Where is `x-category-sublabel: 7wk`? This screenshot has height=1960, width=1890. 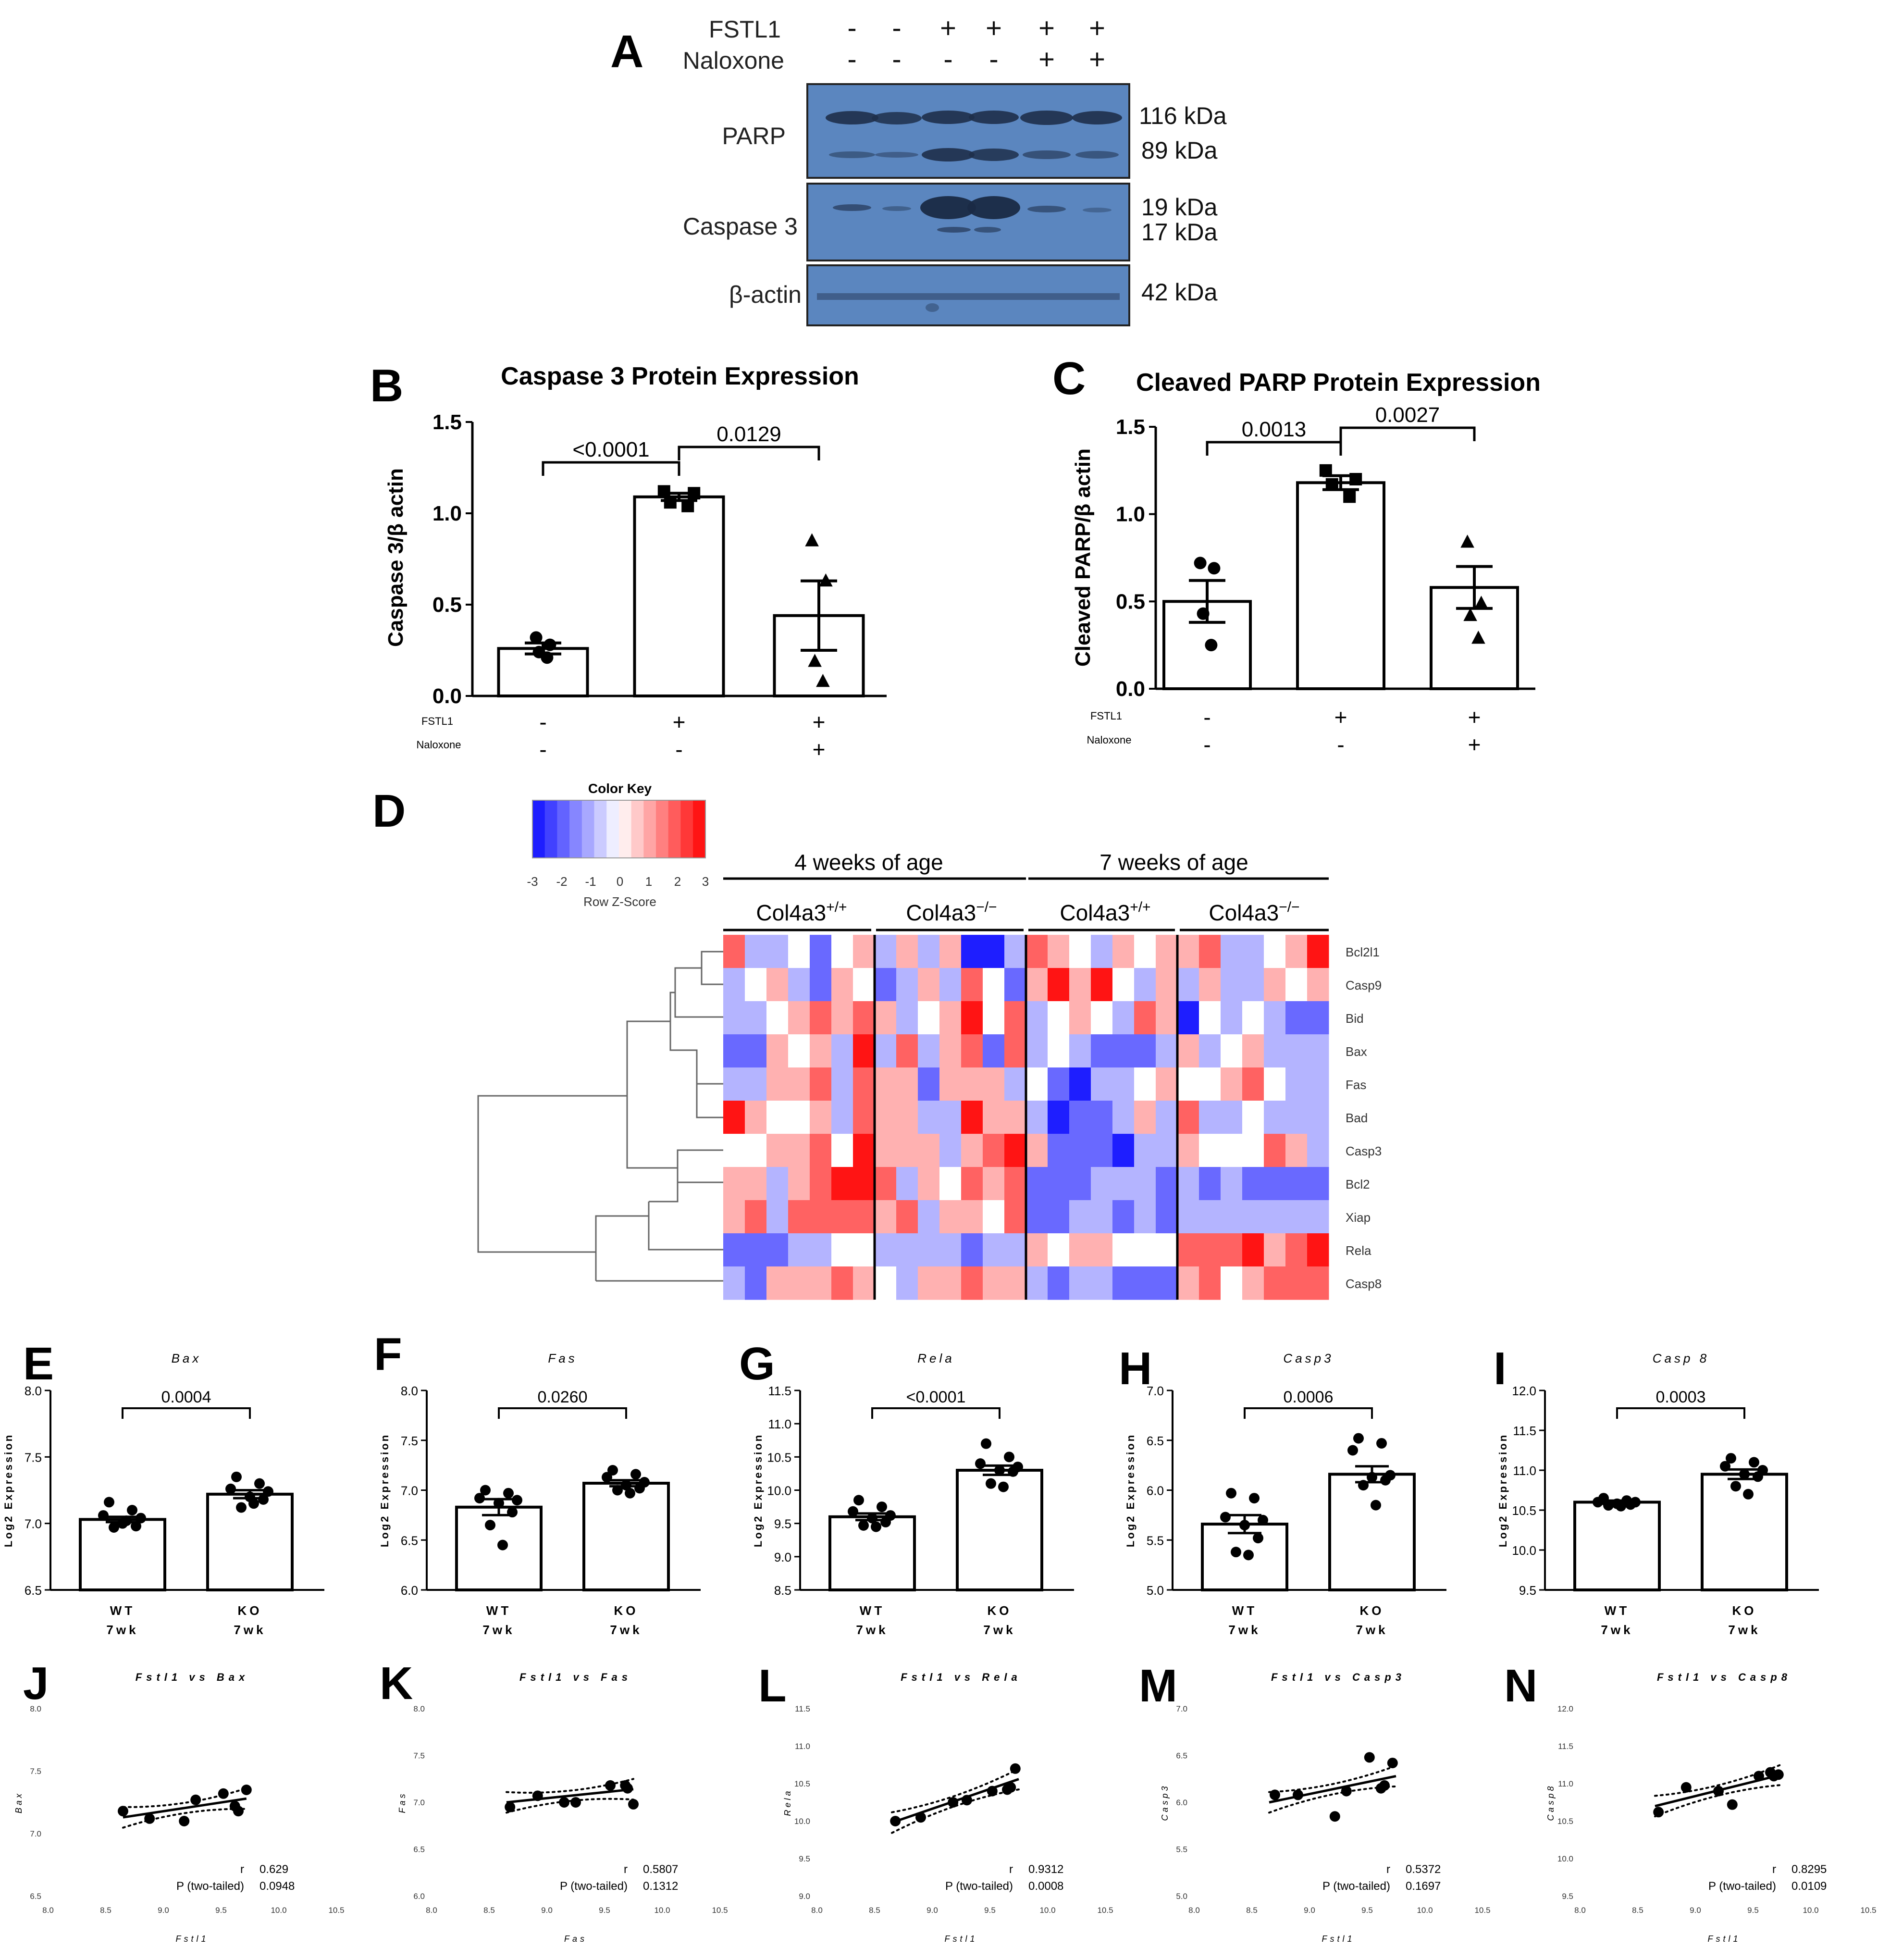
x-category-sublabel: 7wk is located at coordinates (1744, 1630).